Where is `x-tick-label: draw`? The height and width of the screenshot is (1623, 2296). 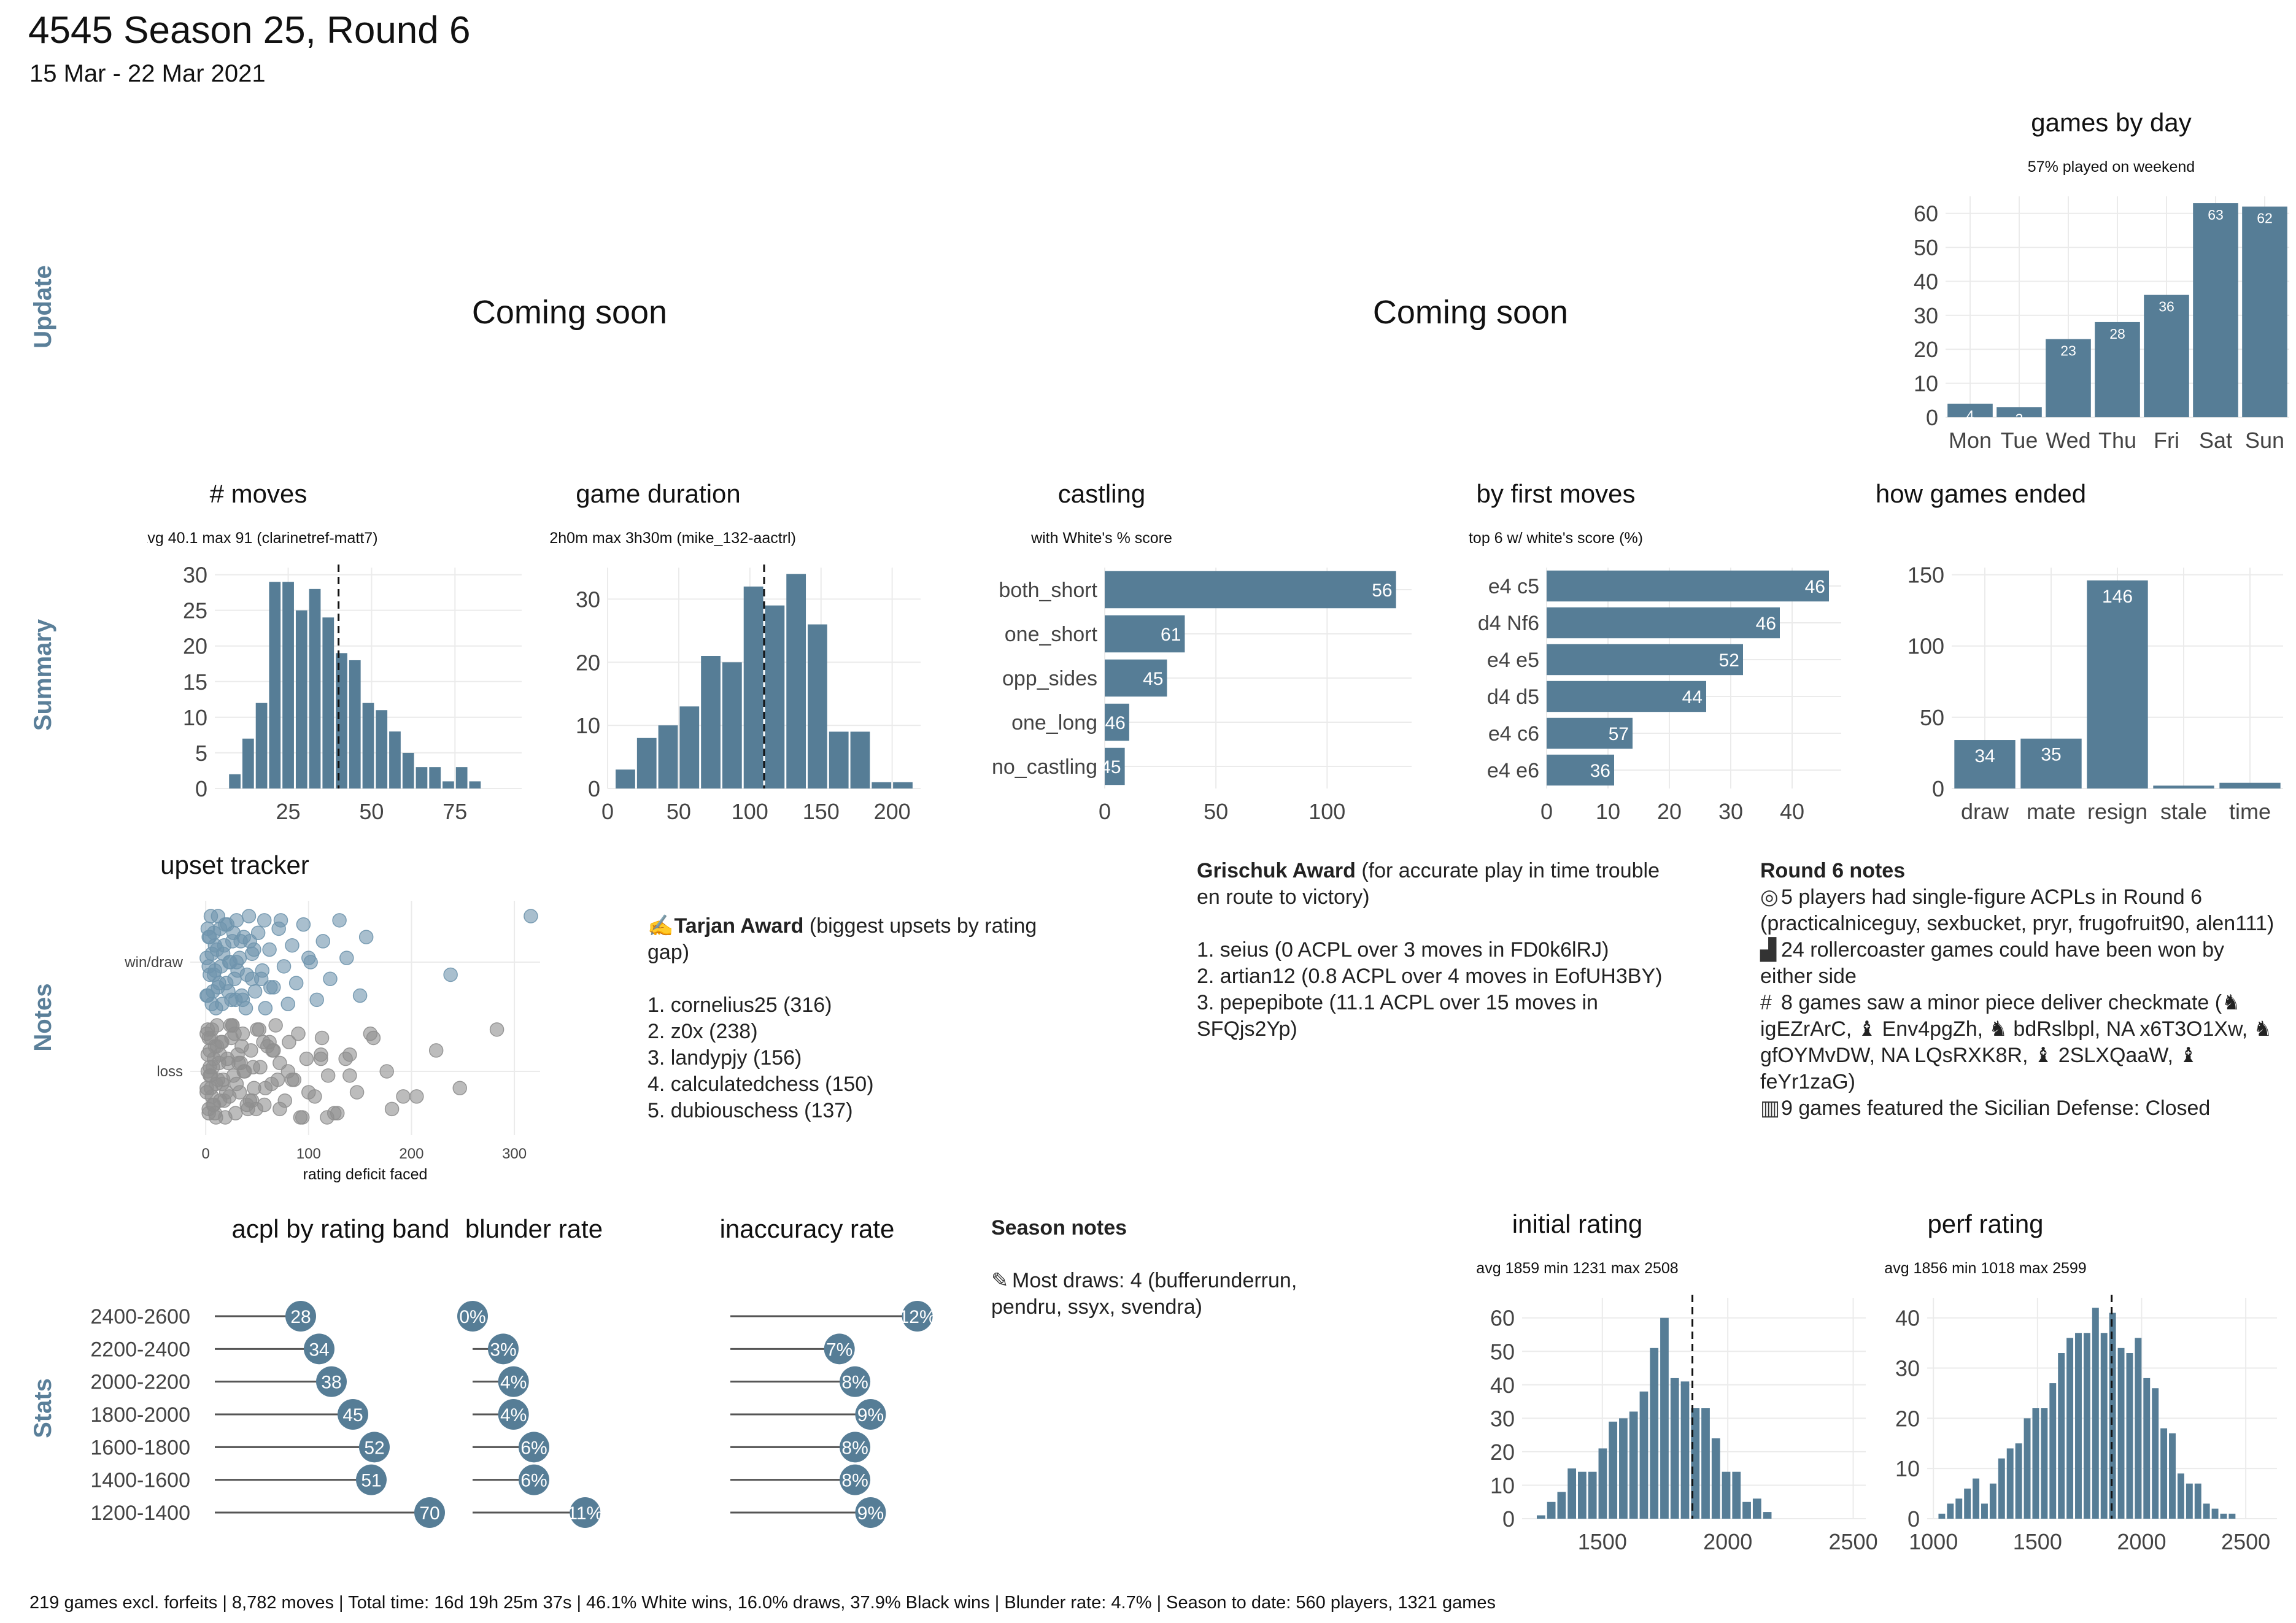 x-tick-label: draw is located at coordinates (1985, 811).